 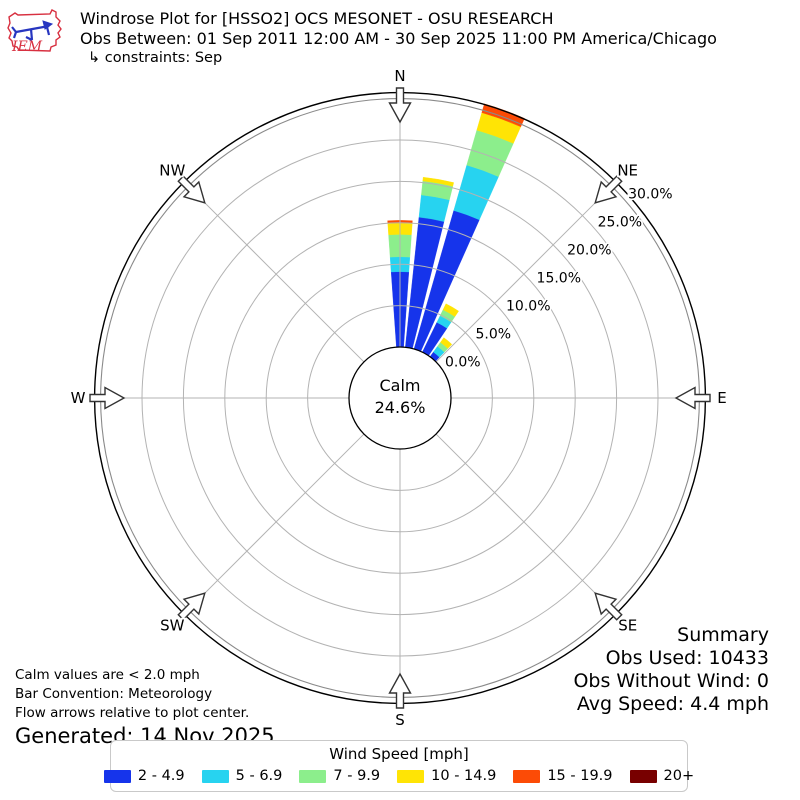 I want to click on legend-entry: 10 - 14.9, so click(x=446, y=776).